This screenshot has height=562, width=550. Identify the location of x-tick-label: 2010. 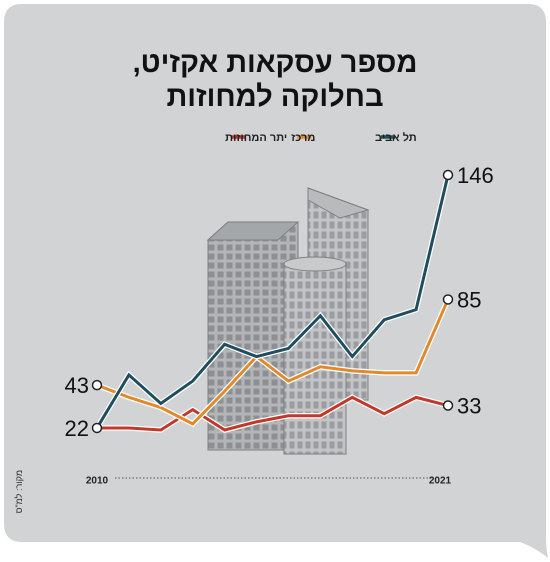
(97, 481).